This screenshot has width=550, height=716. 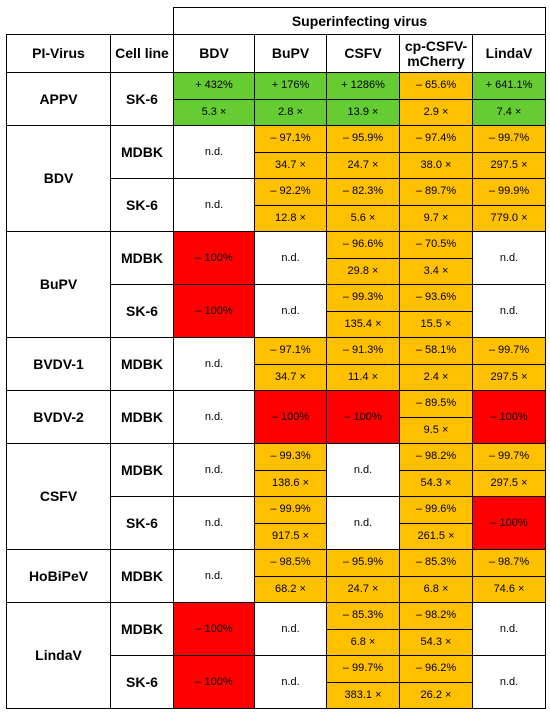 I want to click on bdv-mdbk-csfv-fold: 24.7 ×, so click(x=363, y=165).